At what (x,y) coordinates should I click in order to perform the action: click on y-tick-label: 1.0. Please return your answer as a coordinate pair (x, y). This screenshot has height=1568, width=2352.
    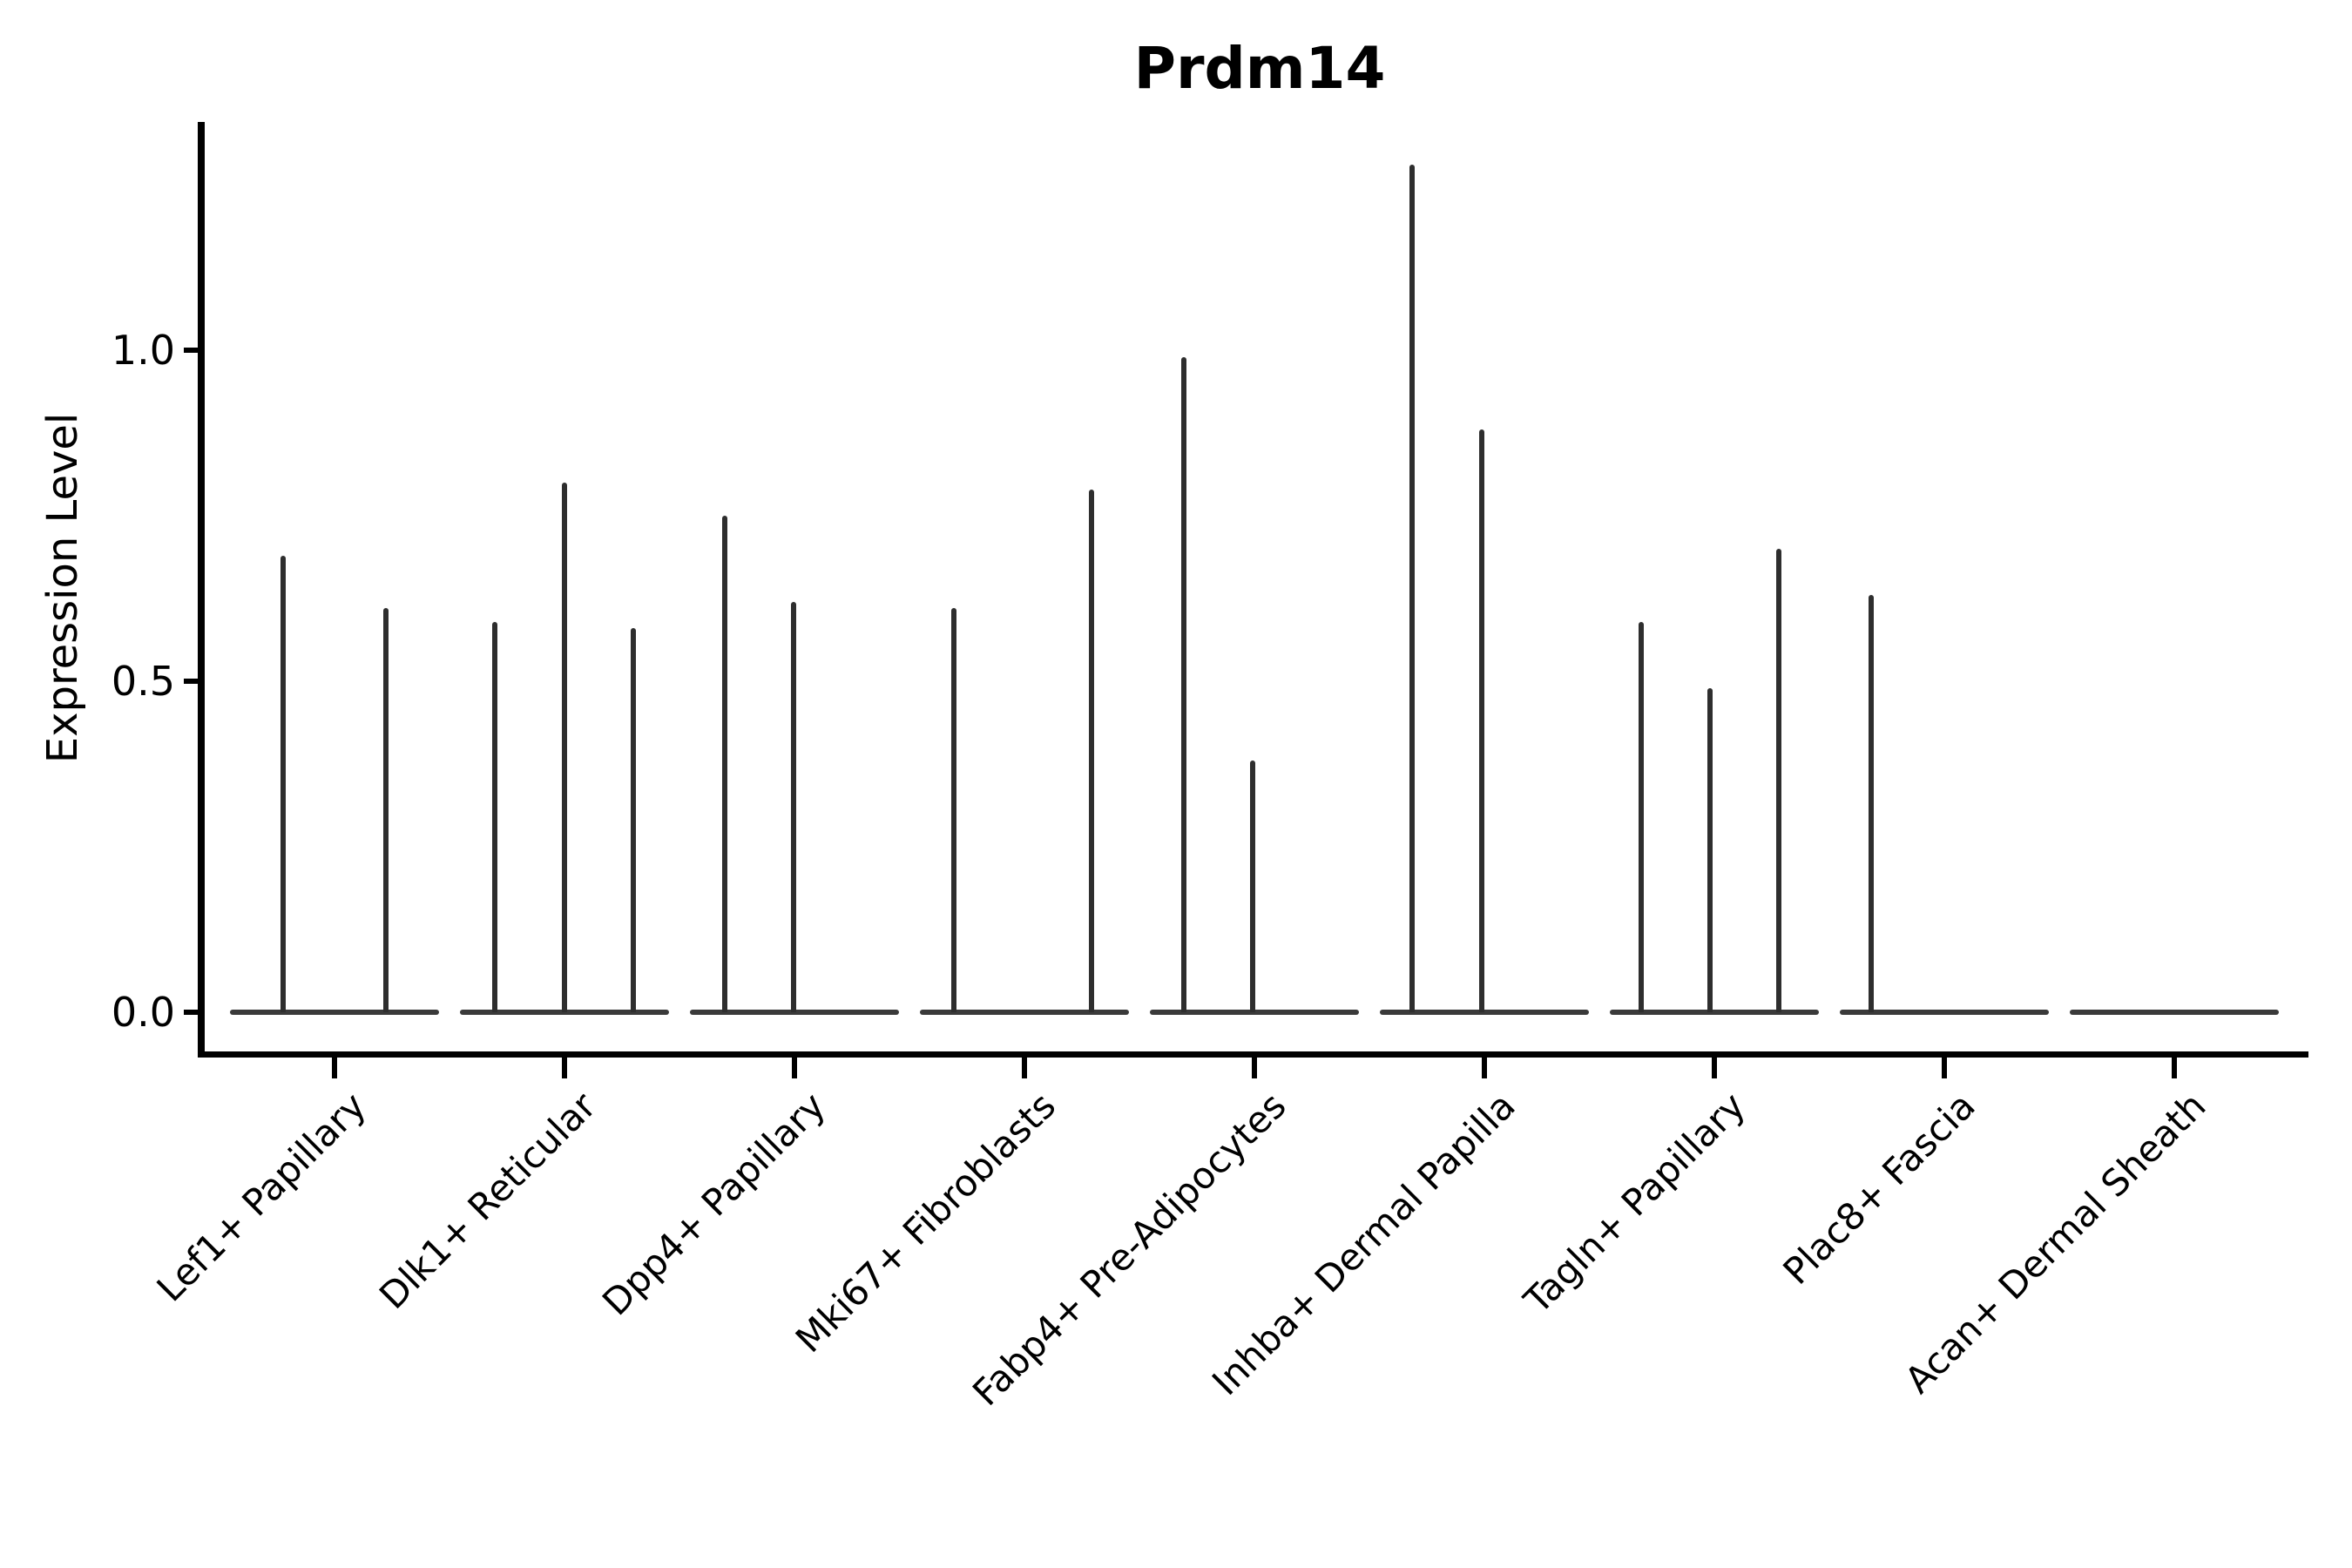
    Looking at the image, I should click on (143, 351).